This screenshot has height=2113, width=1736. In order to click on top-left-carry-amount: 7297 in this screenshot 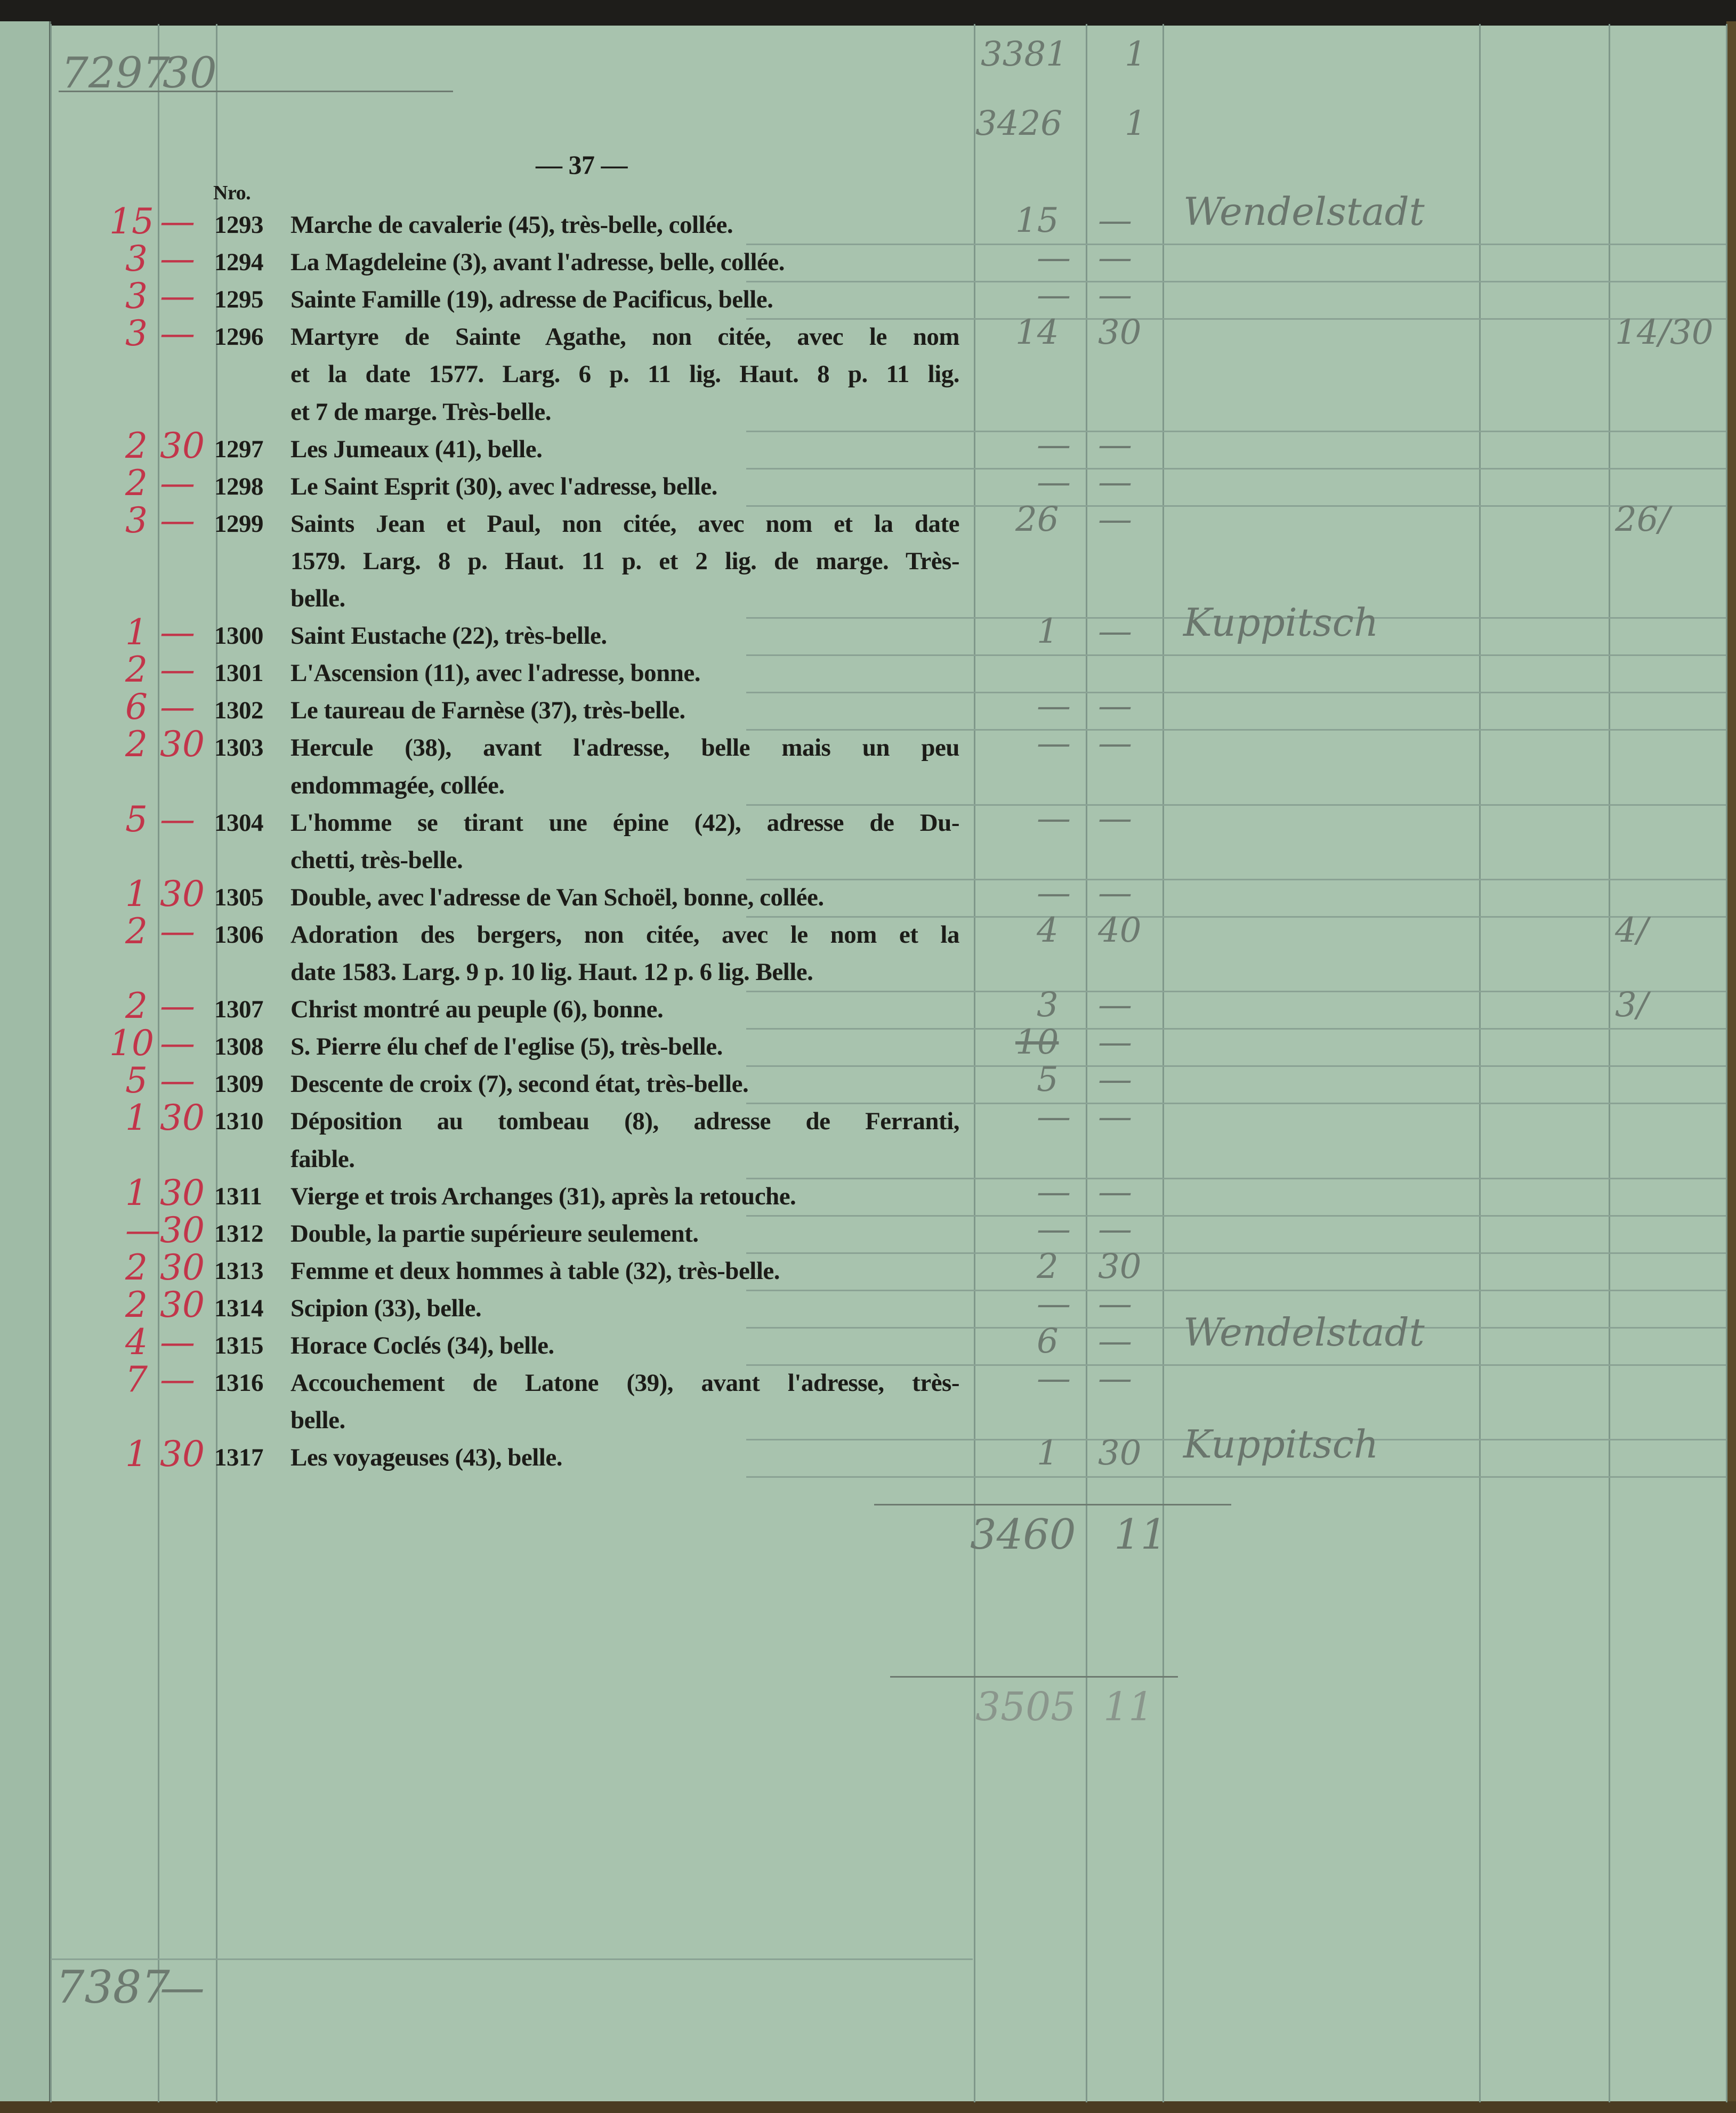, I will do `click(115, 73)`.